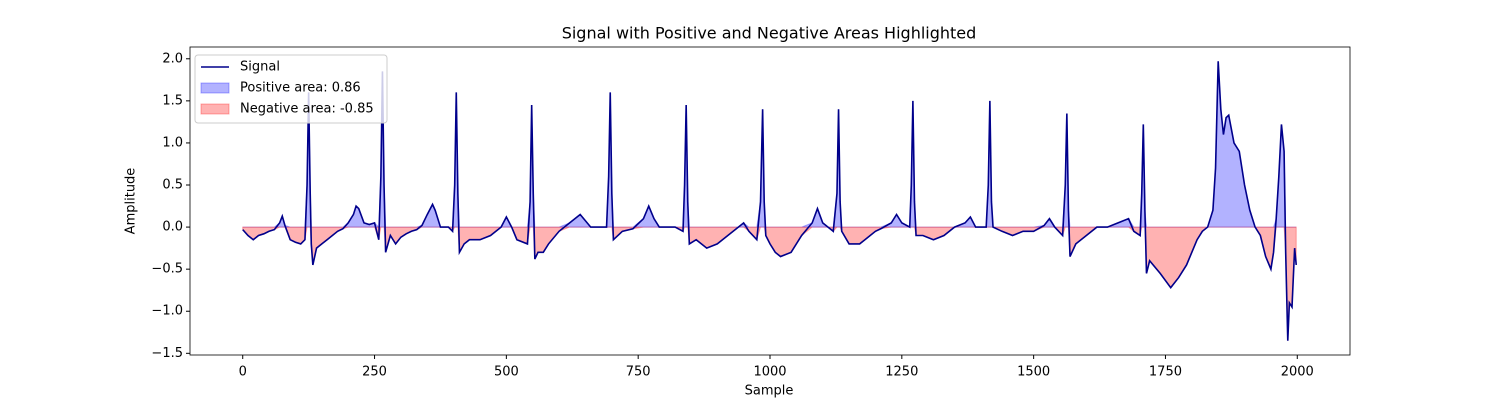  Describe the element at coordinates (1165, 372) in the screenshot. I see `x-tick-label: 1750` at that location.